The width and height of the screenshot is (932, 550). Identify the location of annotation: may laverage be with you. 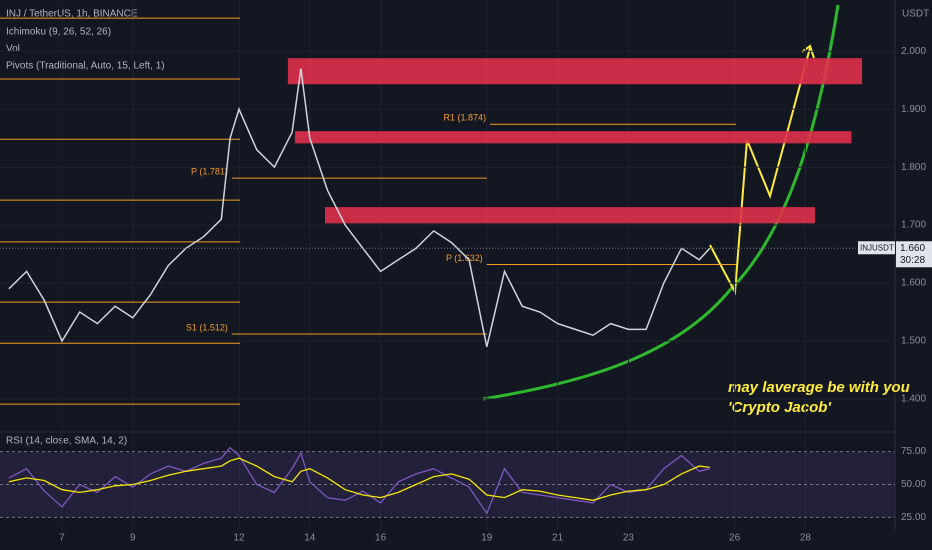
(819, 387).